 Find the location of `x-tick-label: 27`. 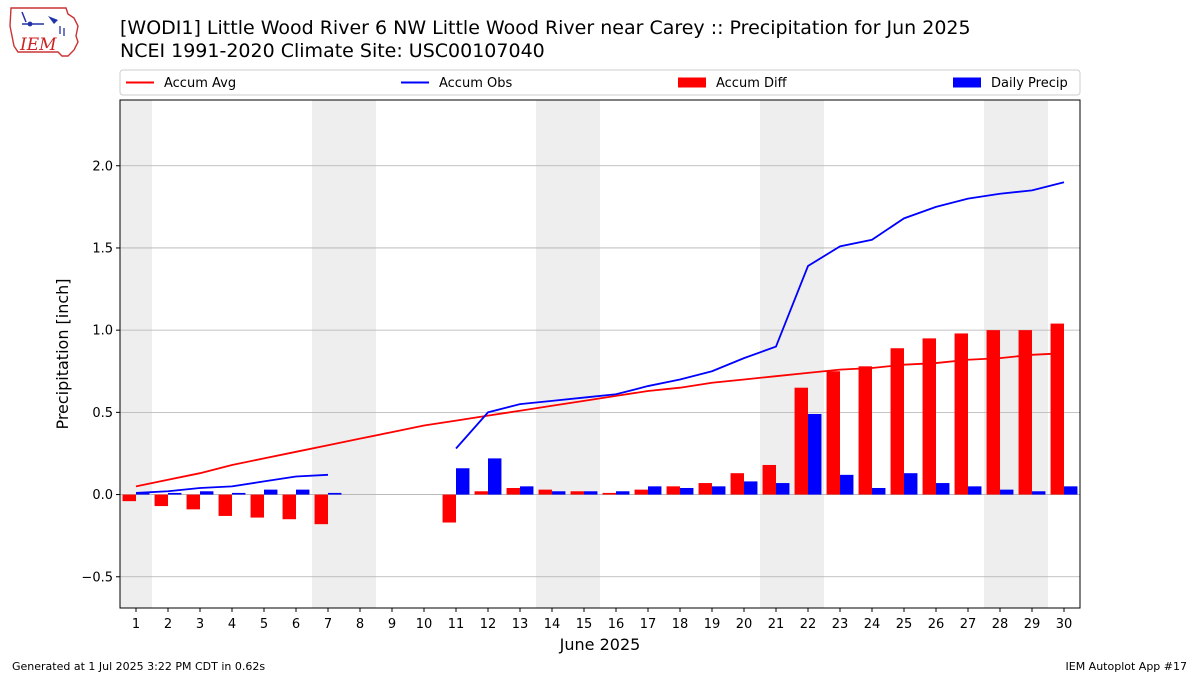

x-tick-label: 27 is located at coordinates (968, 624).